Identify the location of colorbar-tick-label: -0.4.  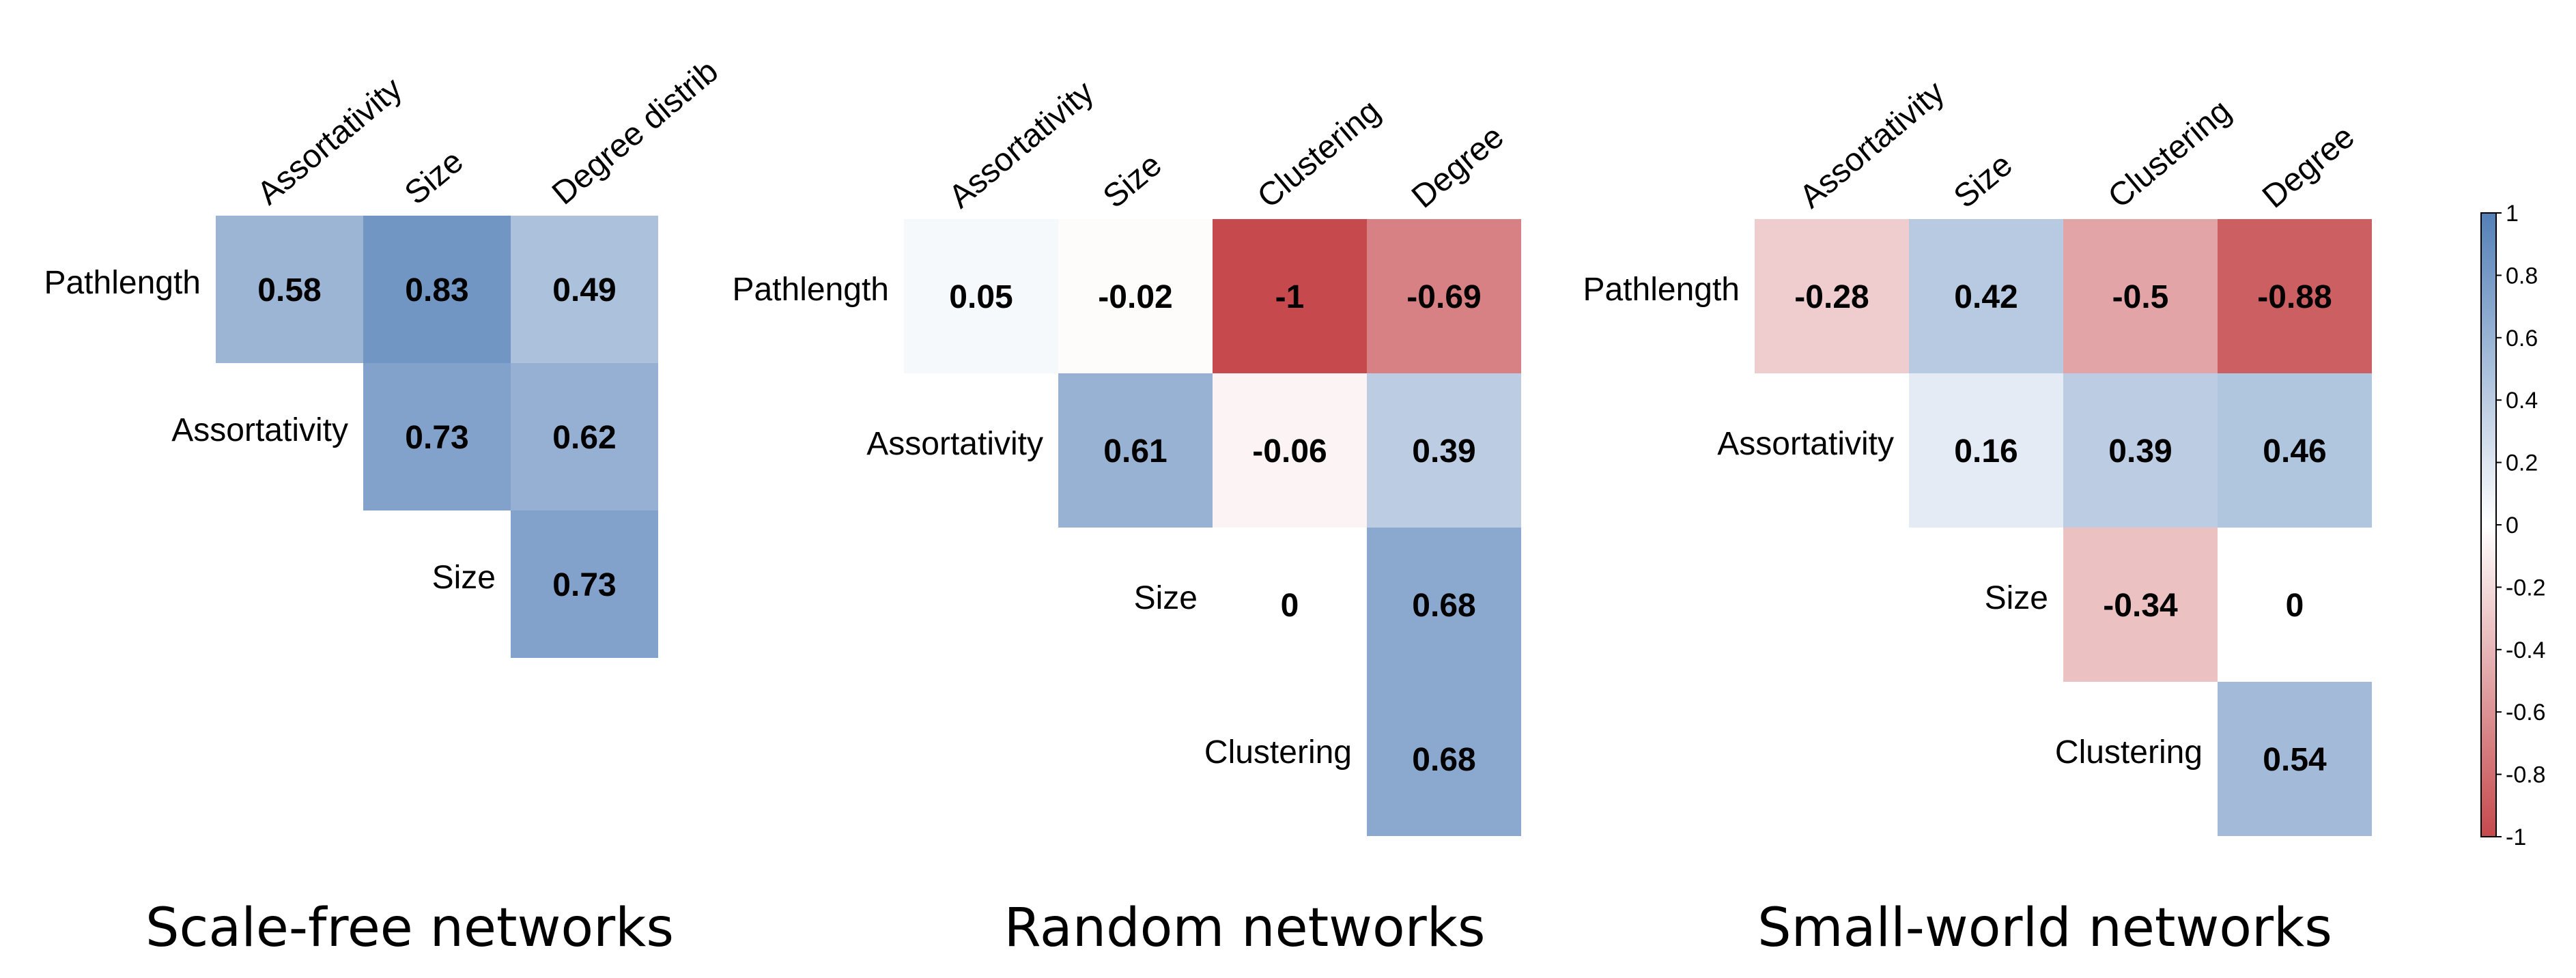
(2526, 650).